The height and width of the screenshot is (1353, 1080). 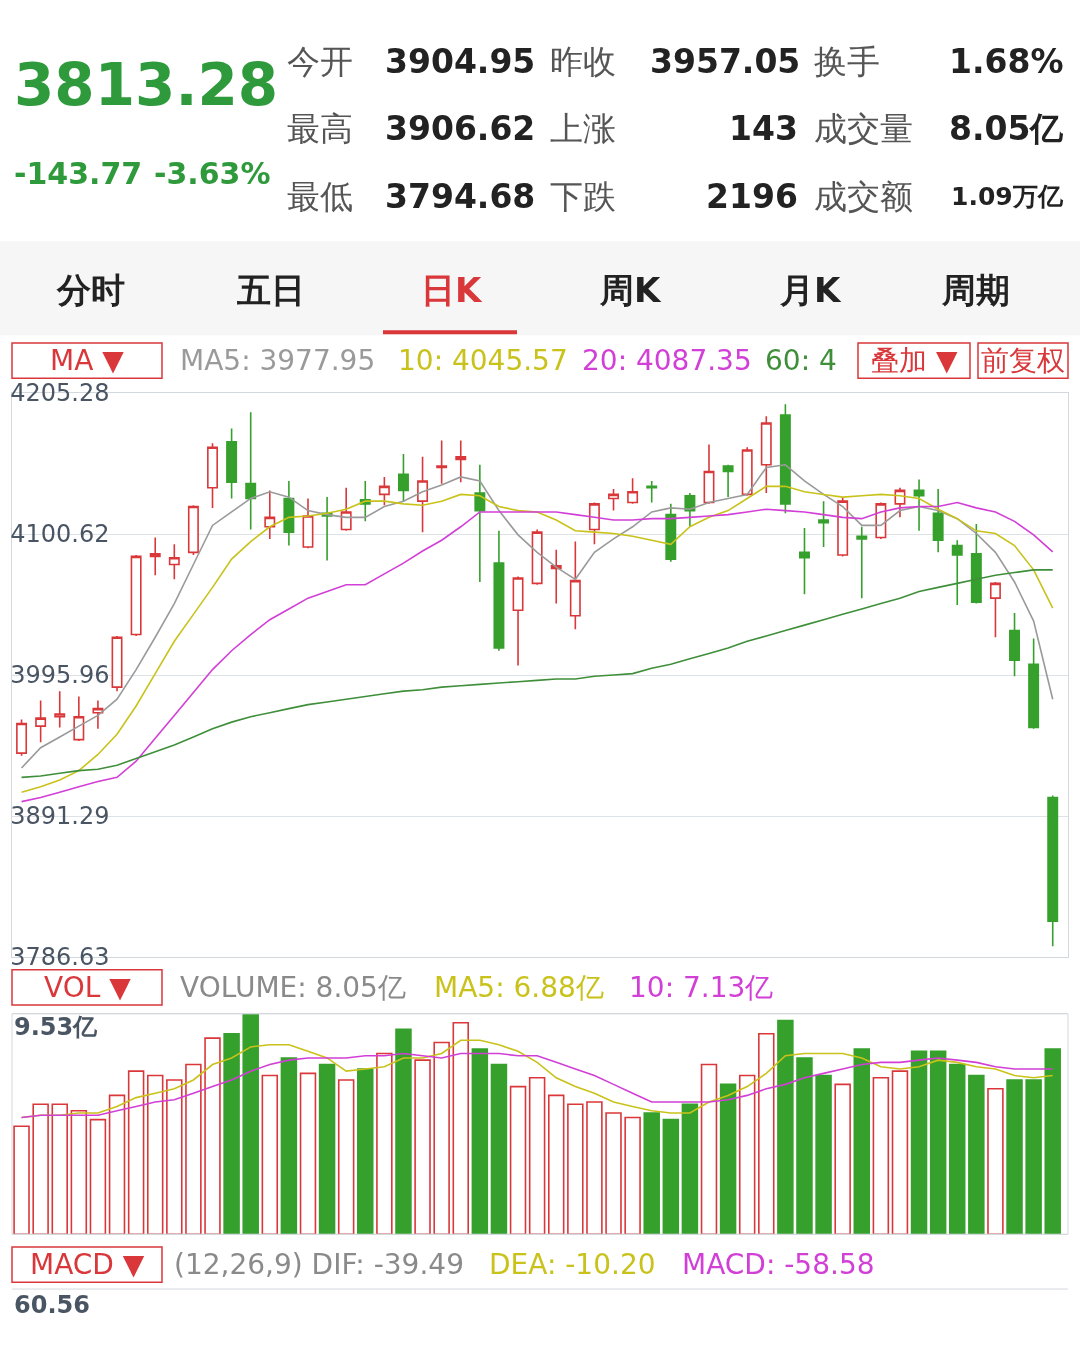 I want to click on text: 换手, so click(x=847, y=61).